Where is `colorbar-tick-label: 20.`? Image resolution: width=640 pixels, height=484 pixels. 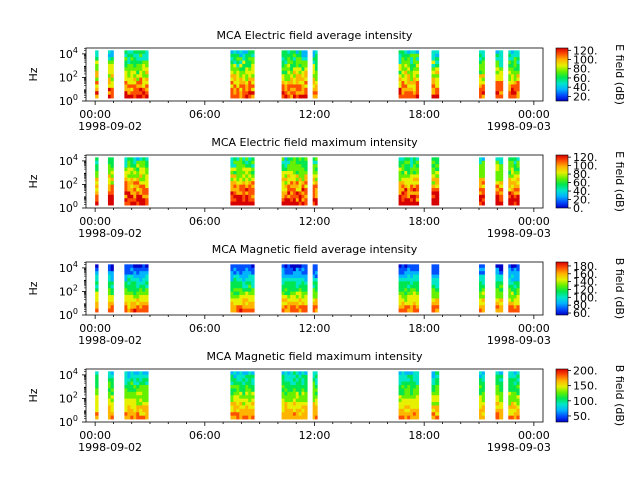
colorbar-tick-label: 20. is located at coordinates (582, 96).